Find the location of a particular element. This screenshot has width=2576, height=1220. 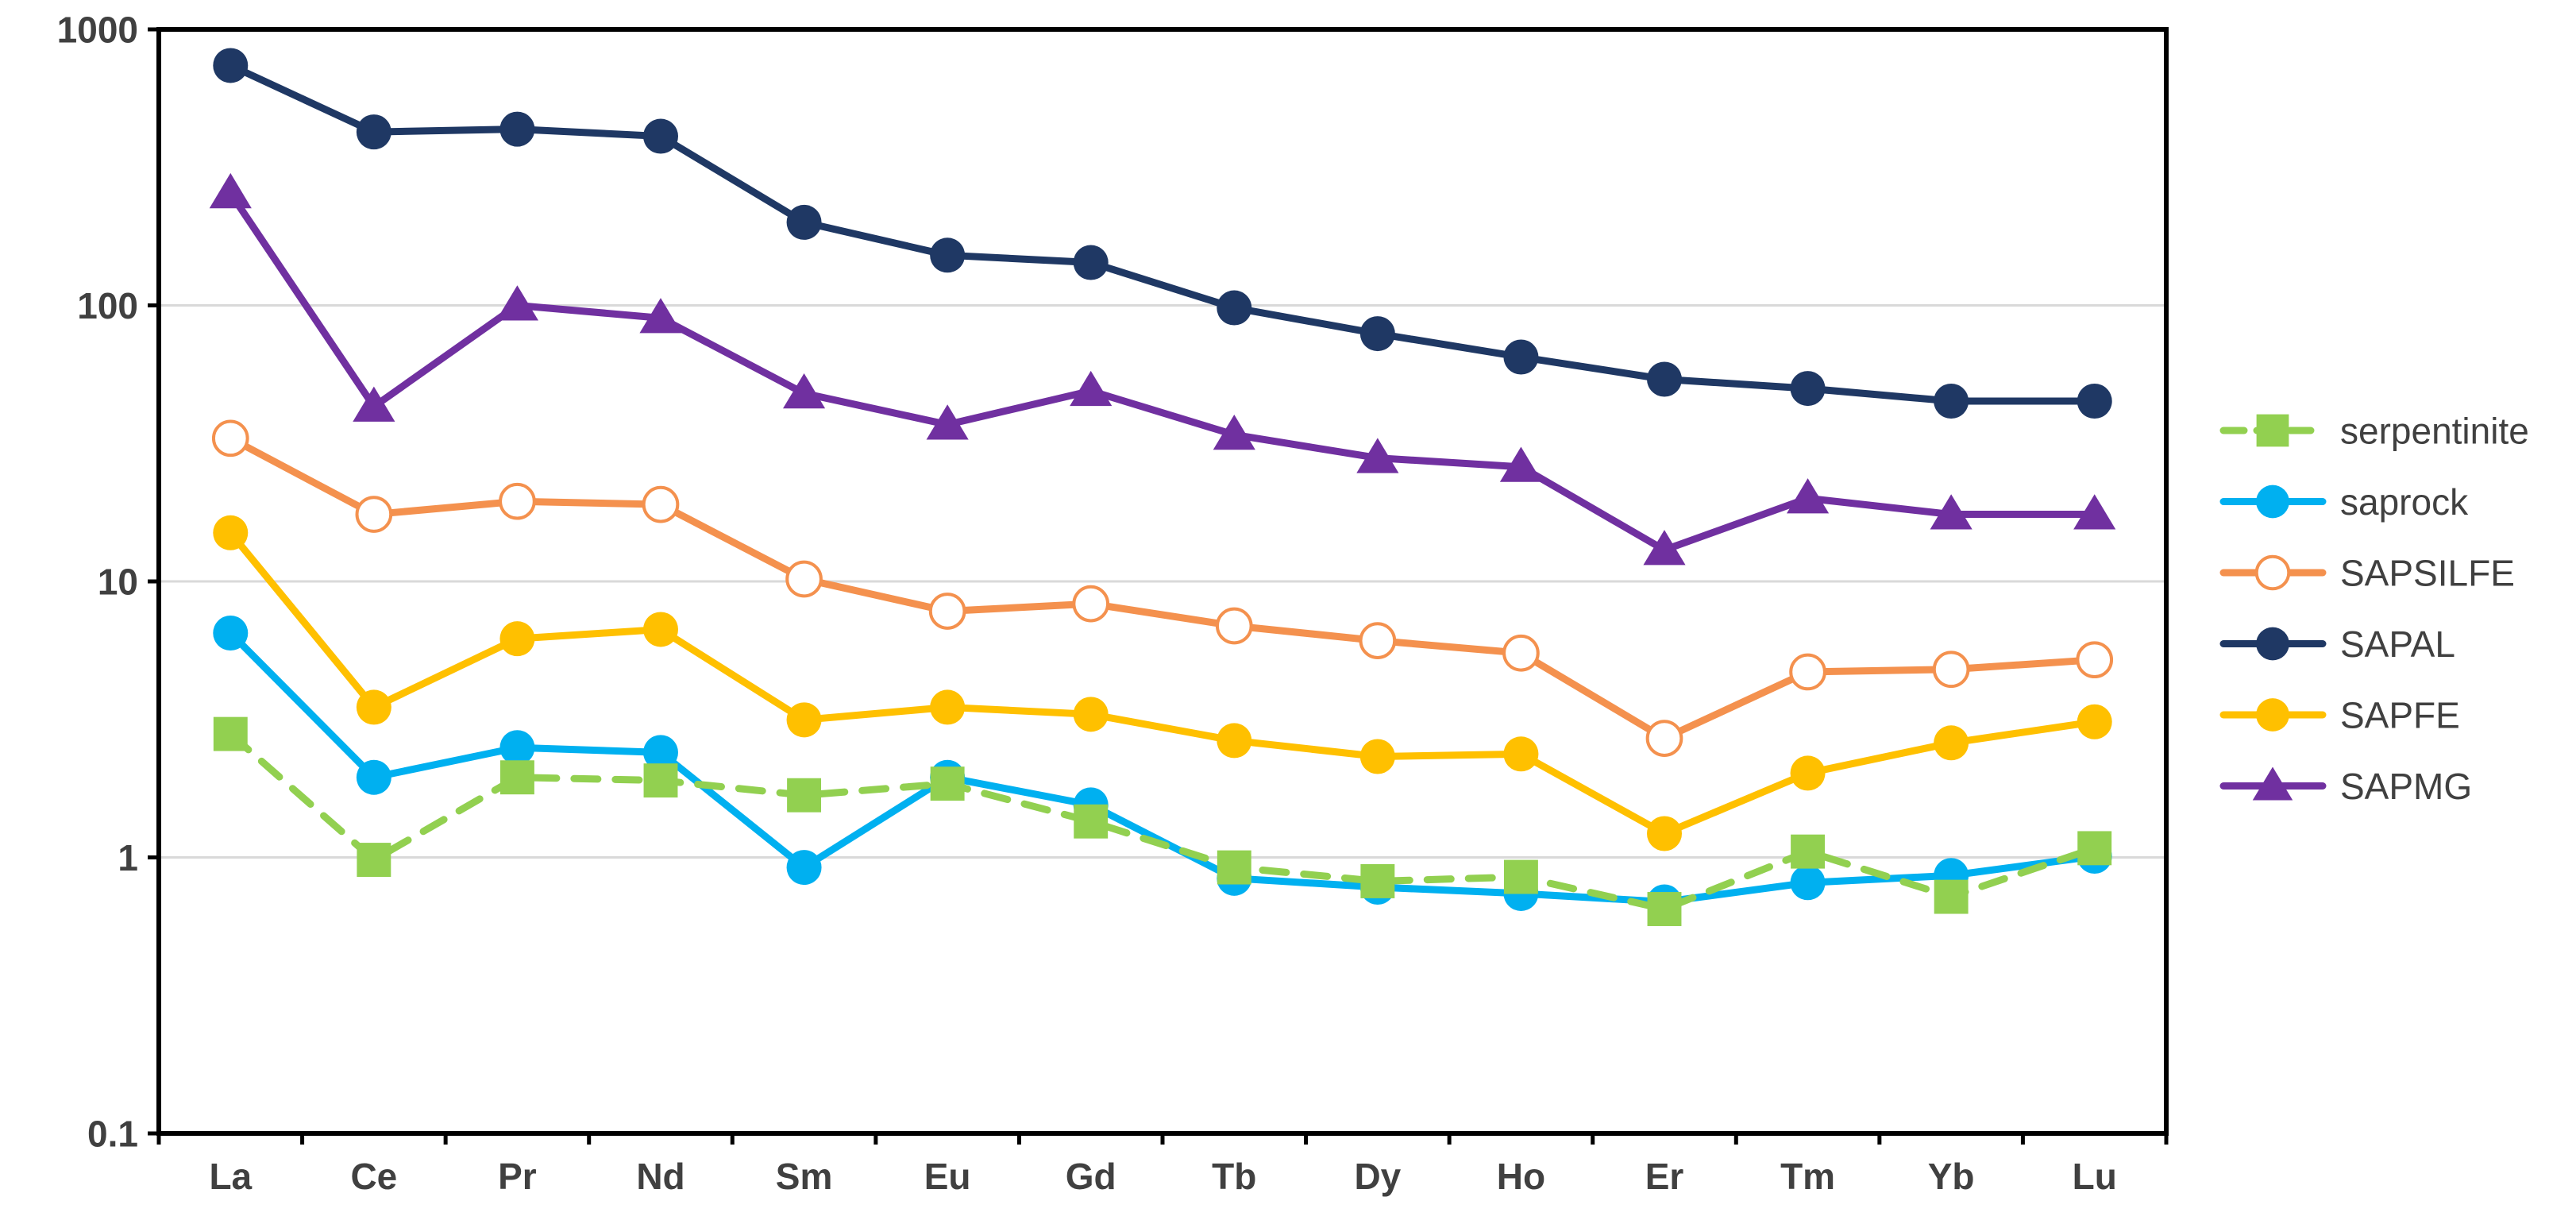

legend-item-serpentinite: serpentinite is located at coordinates (2374, 432).